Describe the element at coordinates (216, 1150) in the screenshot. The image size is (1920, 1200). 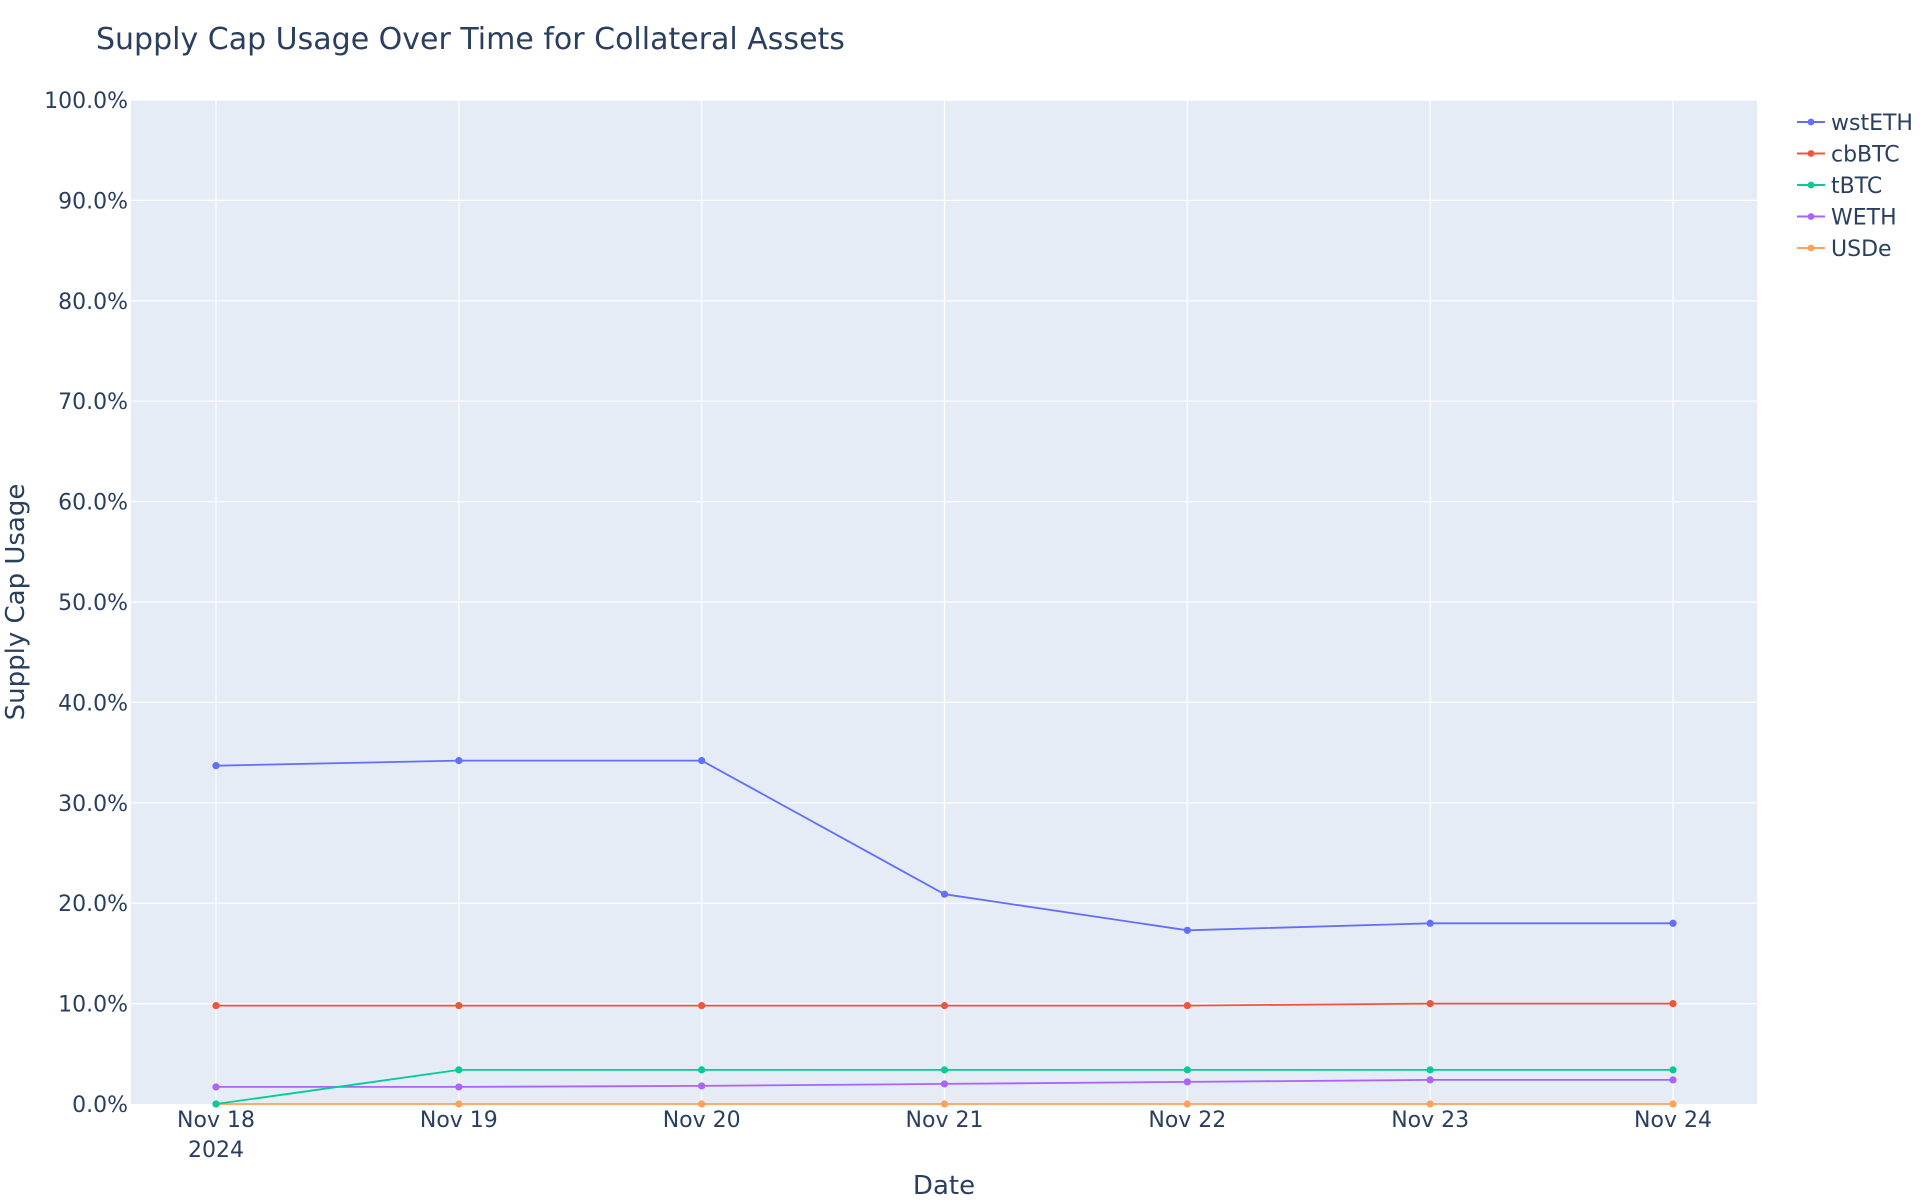
I see `x-tick-year-label: 2024` at that location.